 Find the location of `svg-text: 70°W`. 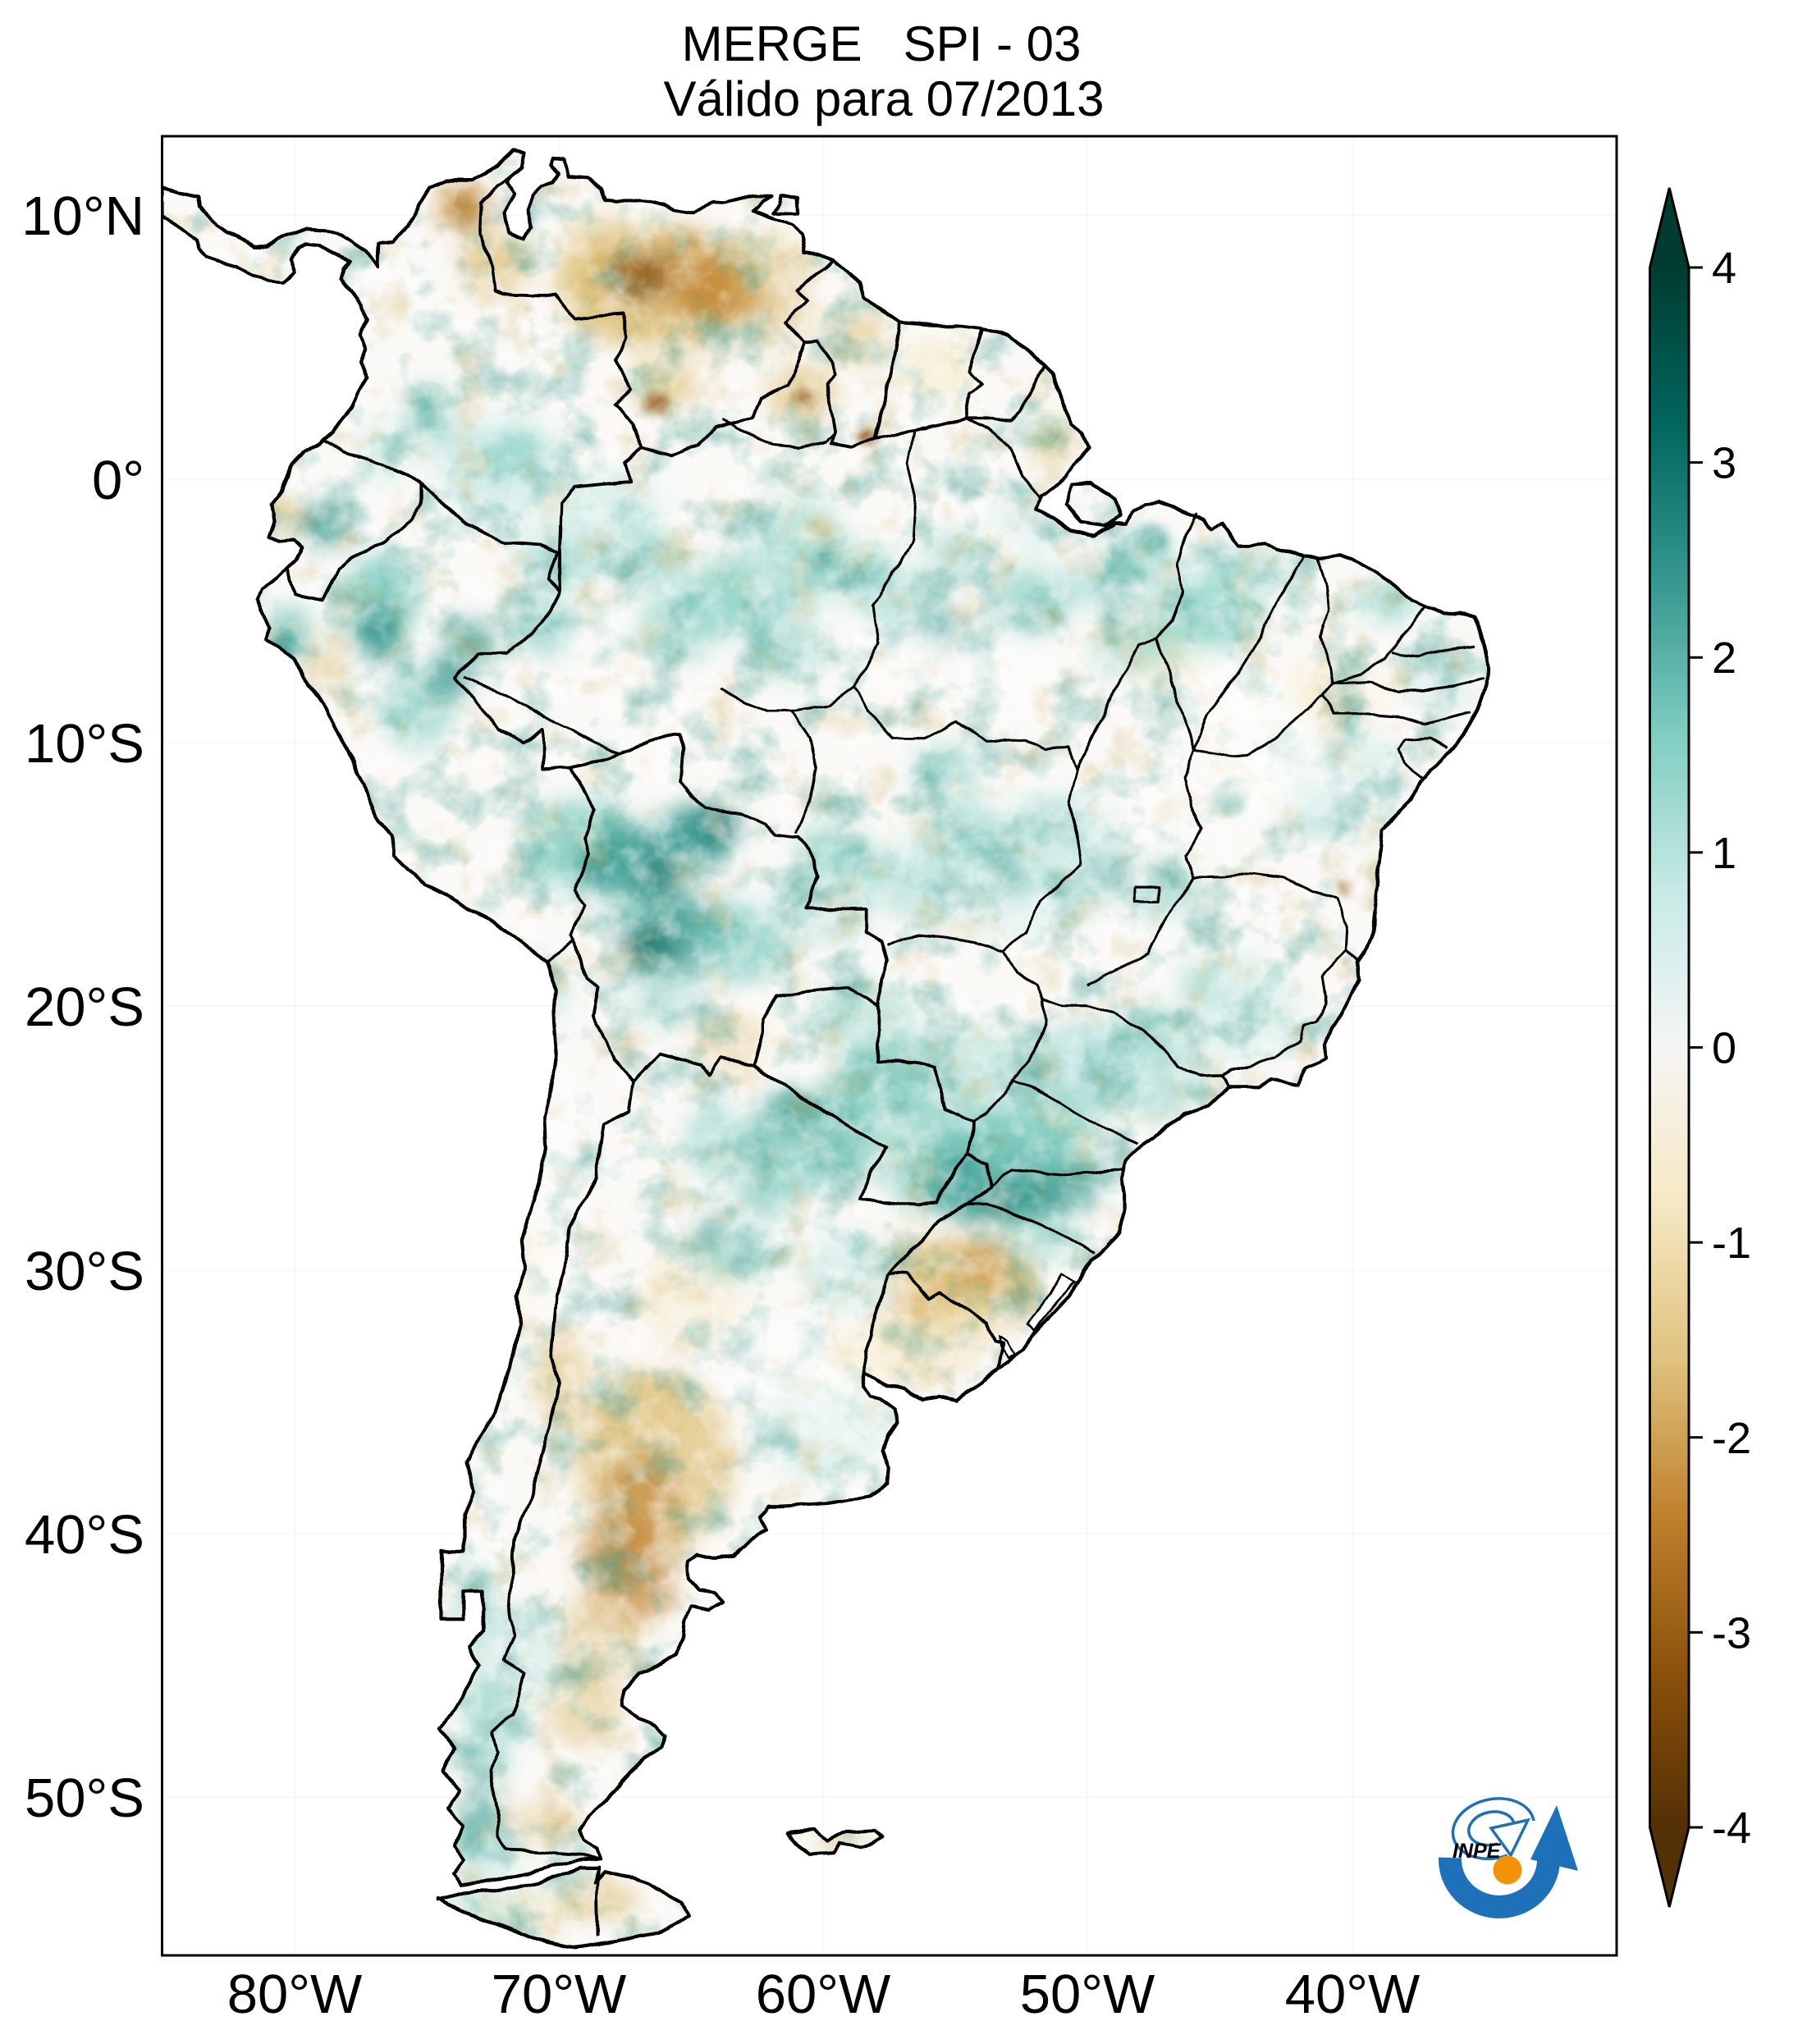

svg-text: 70°W is located at coordinates (559, 1995).